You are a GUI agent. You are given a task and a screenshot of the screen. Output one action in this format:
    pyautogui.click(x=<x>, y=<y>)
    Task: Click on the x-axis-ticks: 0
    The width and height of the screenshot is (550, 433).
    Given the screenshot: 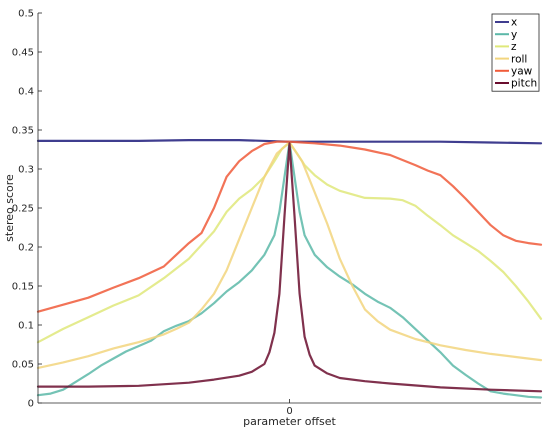 What is the action you would take?
    pyautogui.click(x=289, y=408)
    